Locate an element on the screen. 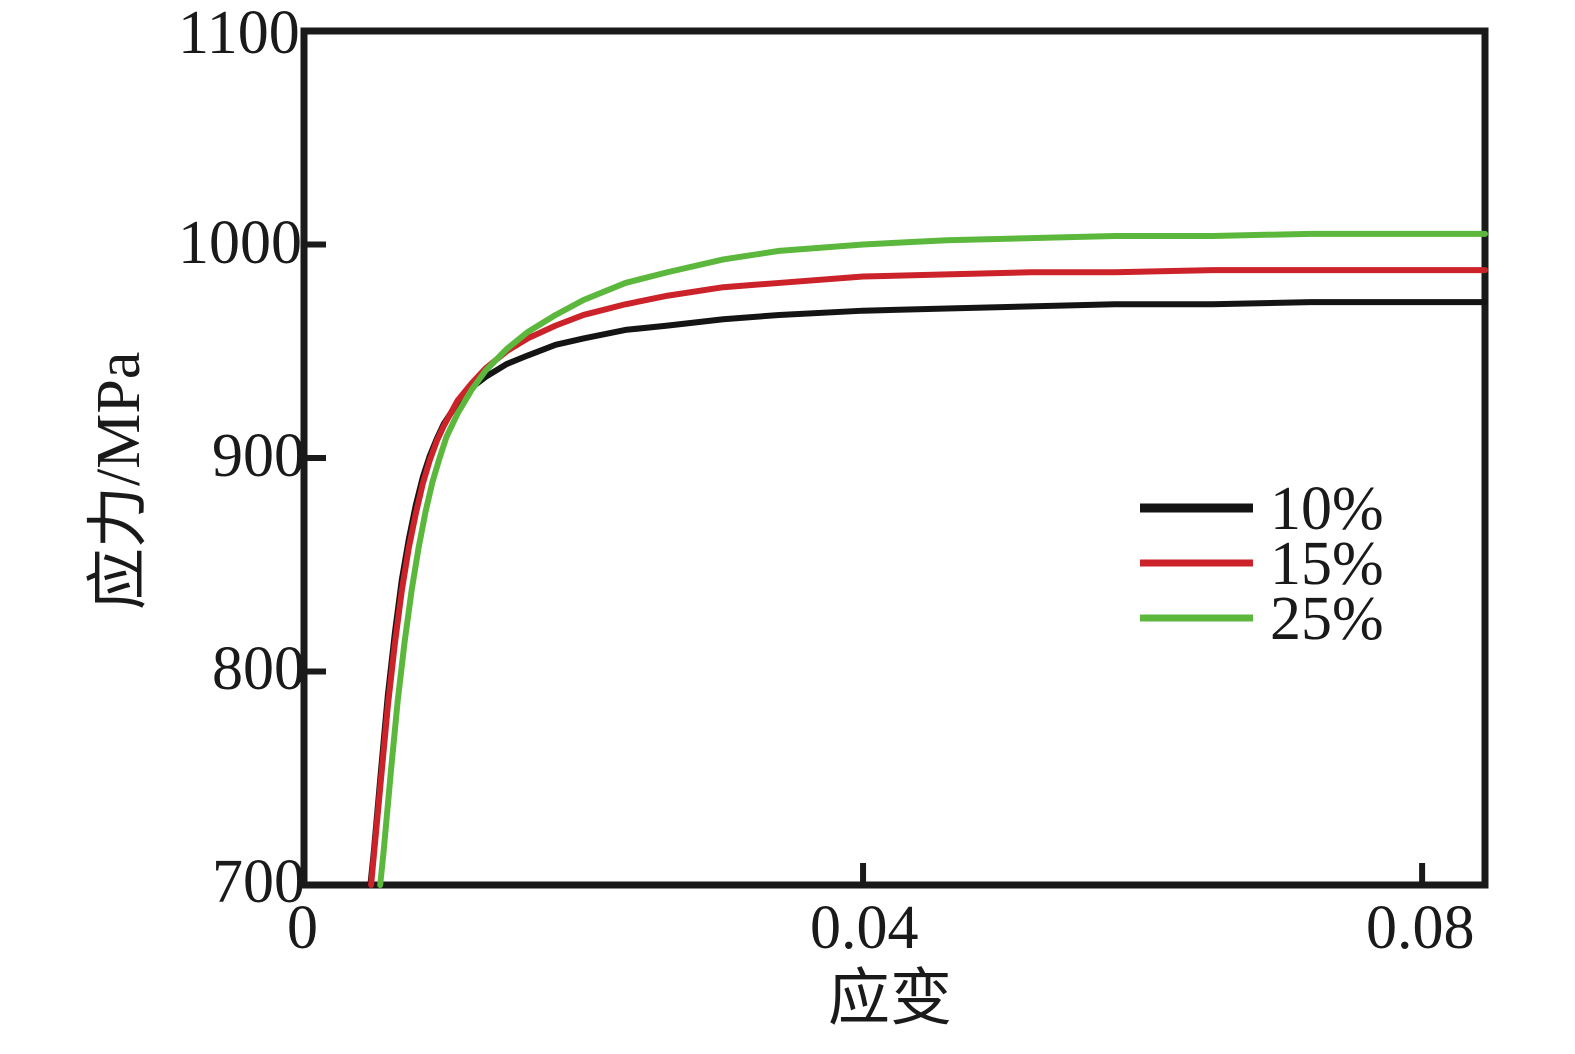  ytick-label-1100: 1100 is located at coordinates (239, 33).